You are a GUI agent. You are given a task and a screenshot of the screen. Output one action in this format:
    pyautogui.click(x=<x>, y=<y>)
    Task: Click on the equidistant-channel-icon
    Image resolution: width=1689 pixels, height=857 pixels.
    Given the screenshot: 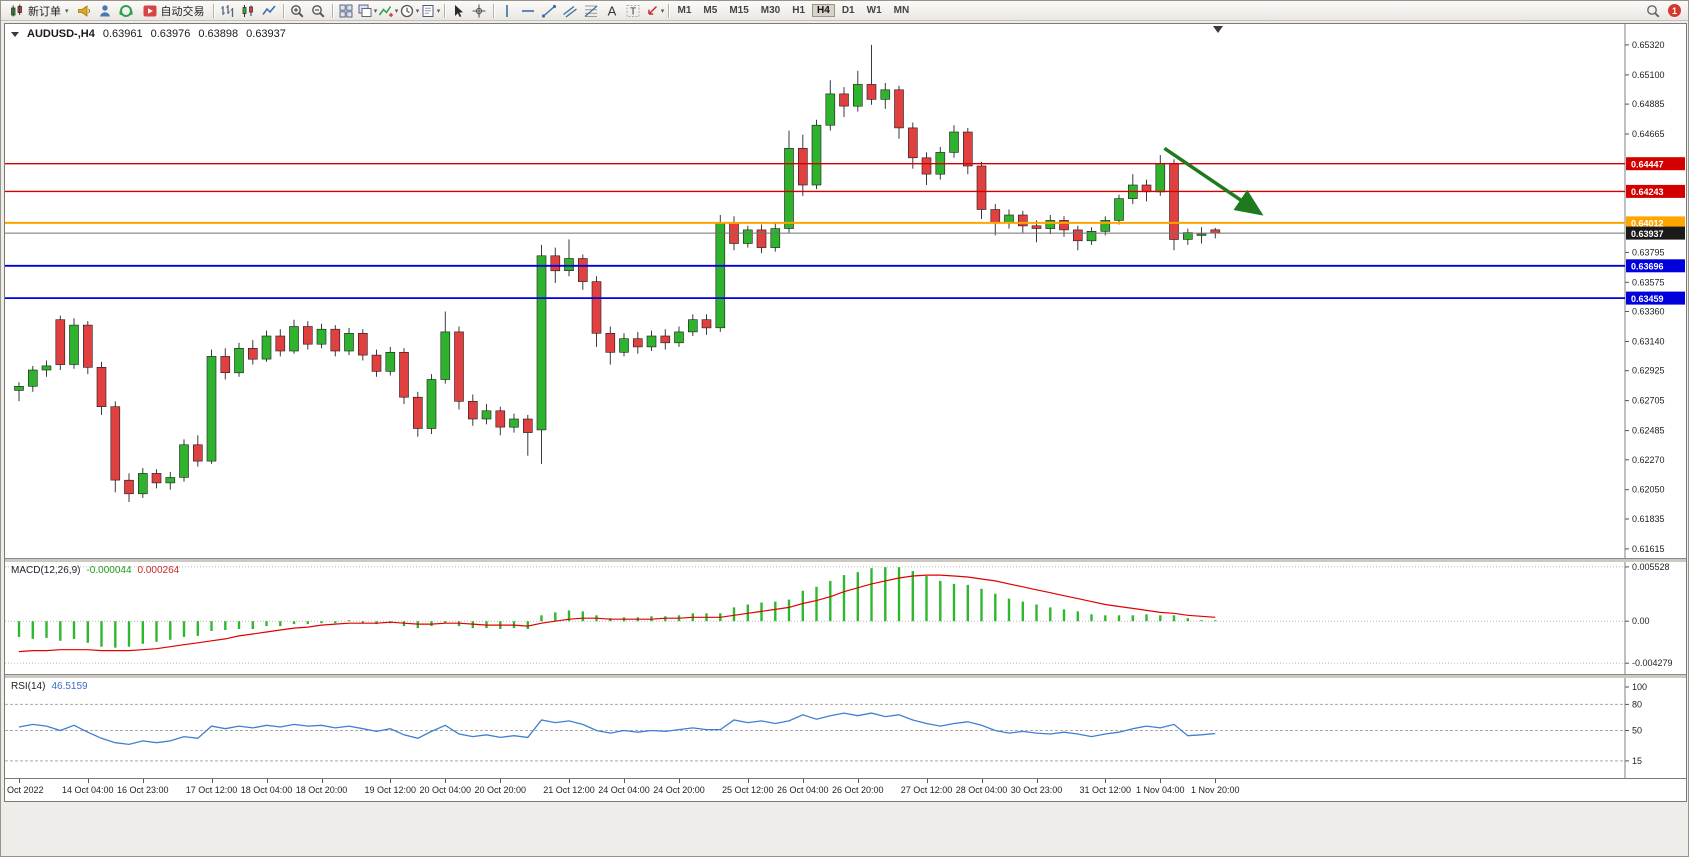 What is the action you would take?
    pyautogui.click(x=570, y=10)
    